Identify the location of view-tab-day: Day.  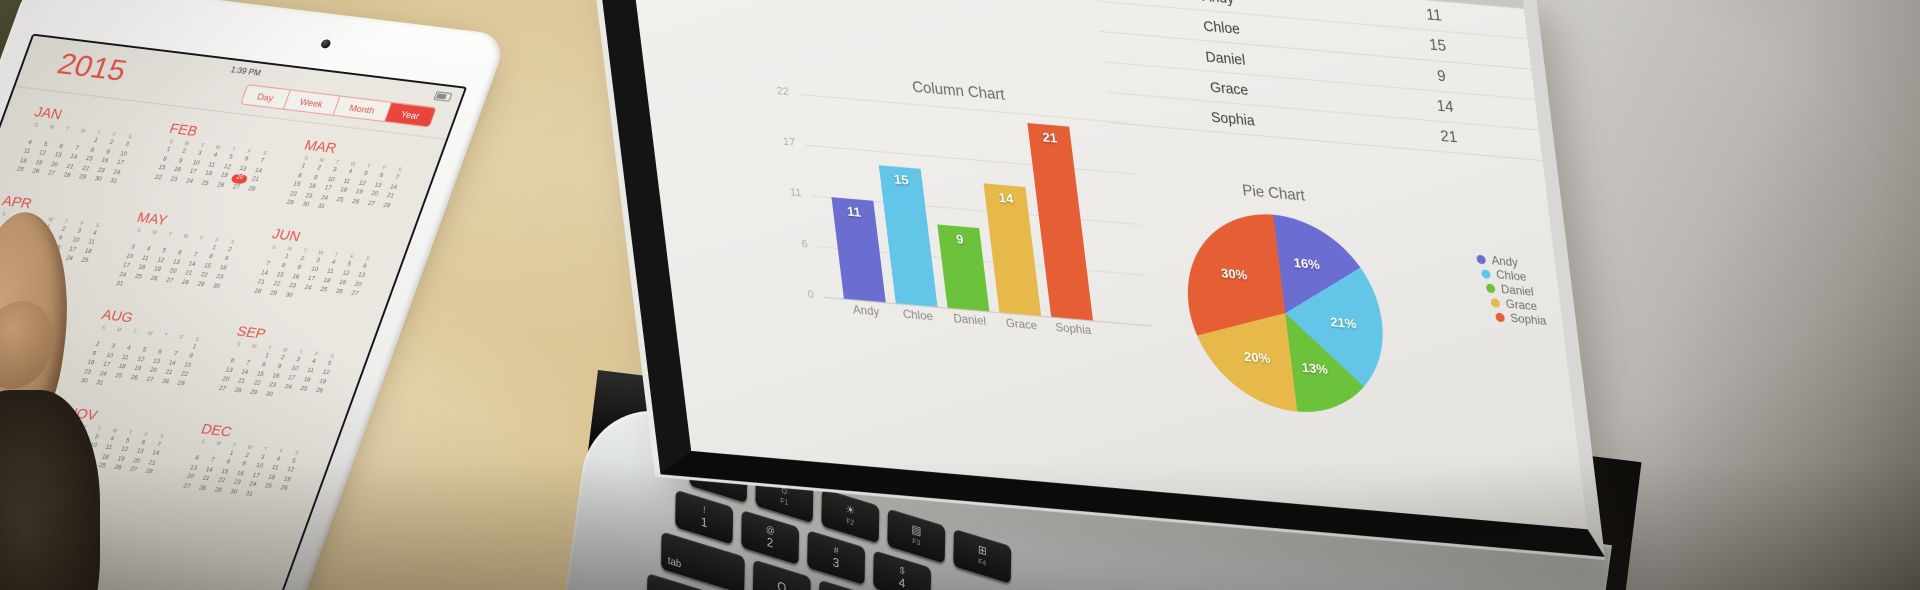
(265, 97).